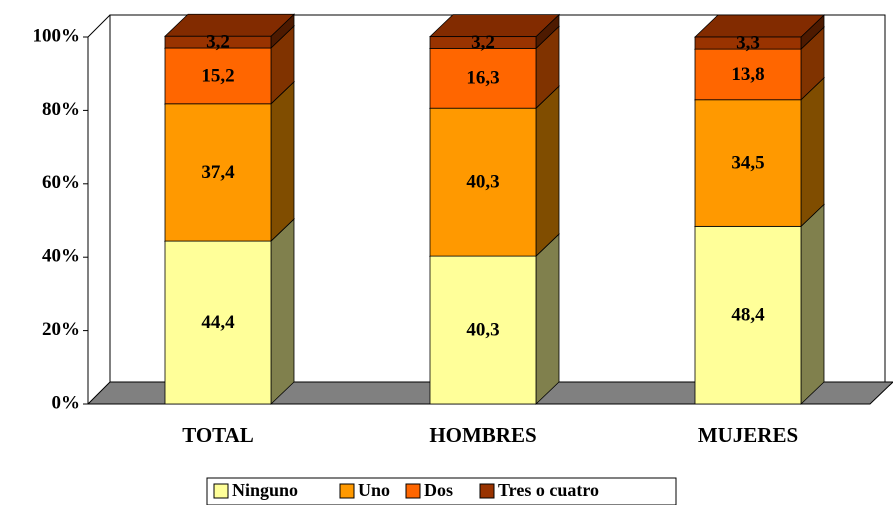 The height and width of the screenshot is (505, 893). I want to click on value-label: 37,4, so click(218, 172).